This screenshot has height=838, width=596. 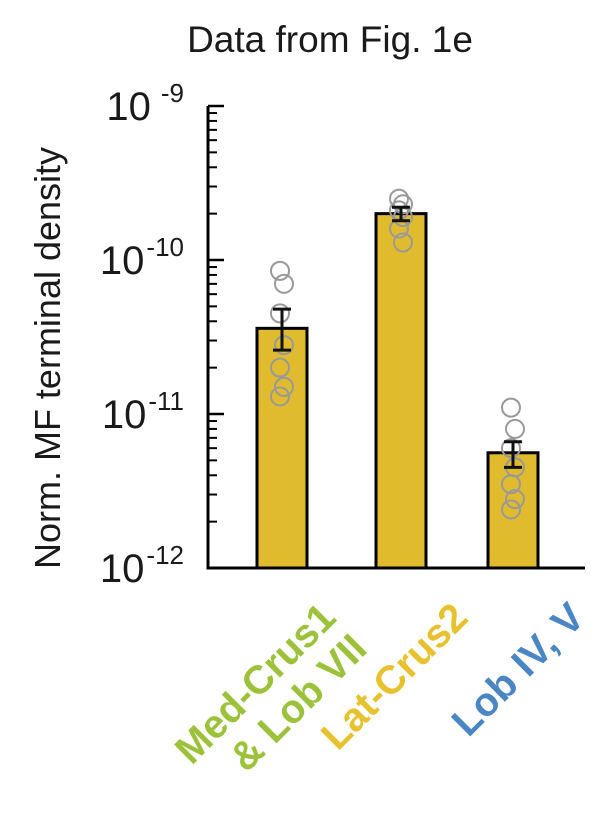 What do you see at coordinates (330, 39) in the screenshot?
I see `chart-title: Data from Fig. 1e` at bounding box center [330, 39].